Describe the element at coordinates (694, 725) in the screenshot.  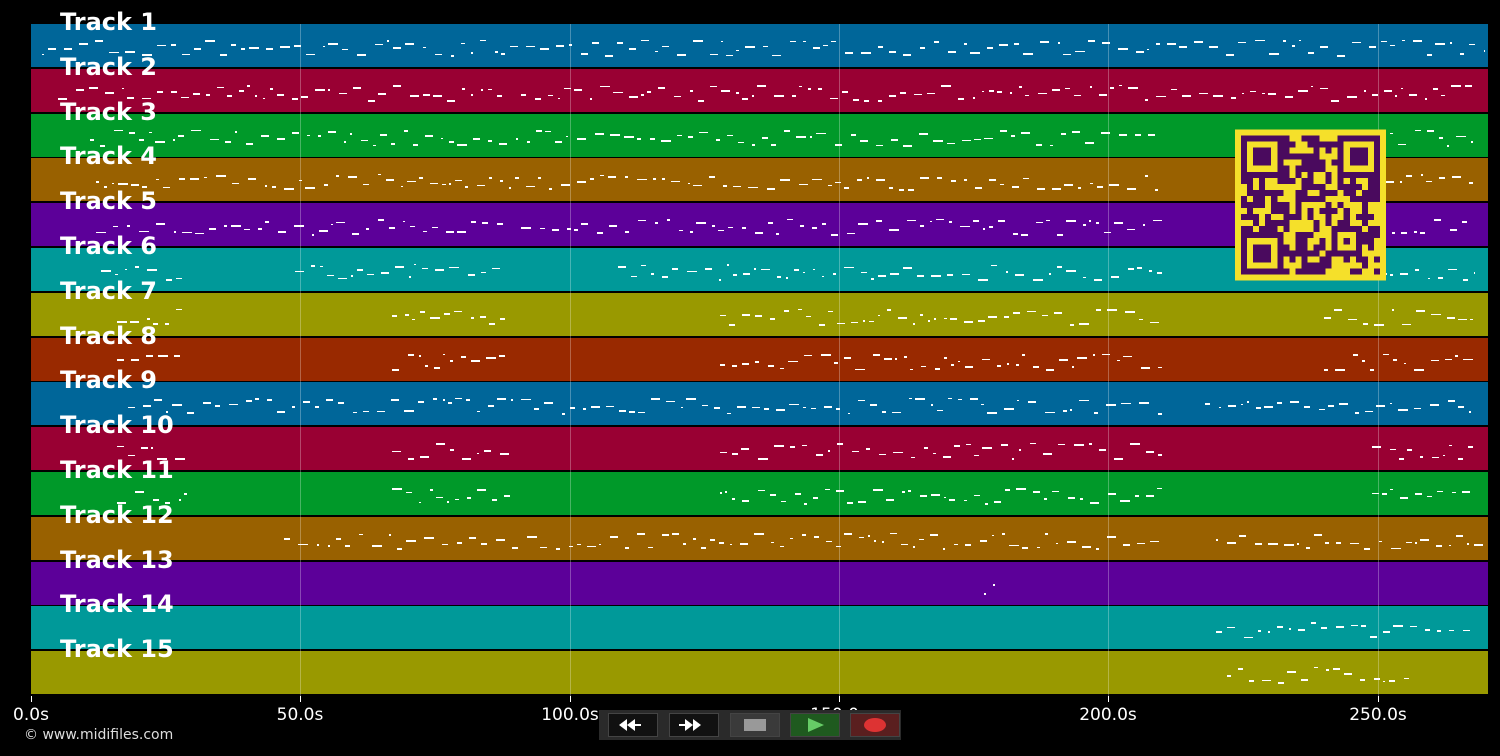
I see `fast-forward-button` at that location.